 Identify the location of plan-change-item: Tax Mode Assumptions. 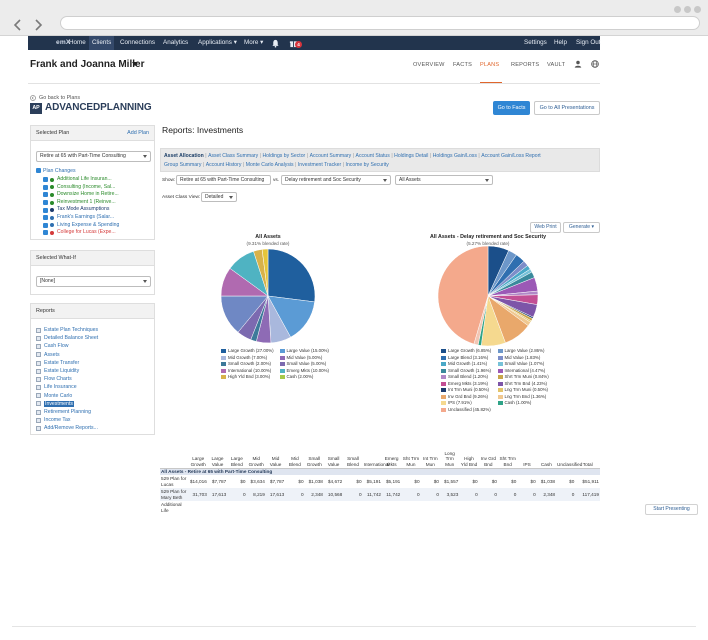
(98, 210).